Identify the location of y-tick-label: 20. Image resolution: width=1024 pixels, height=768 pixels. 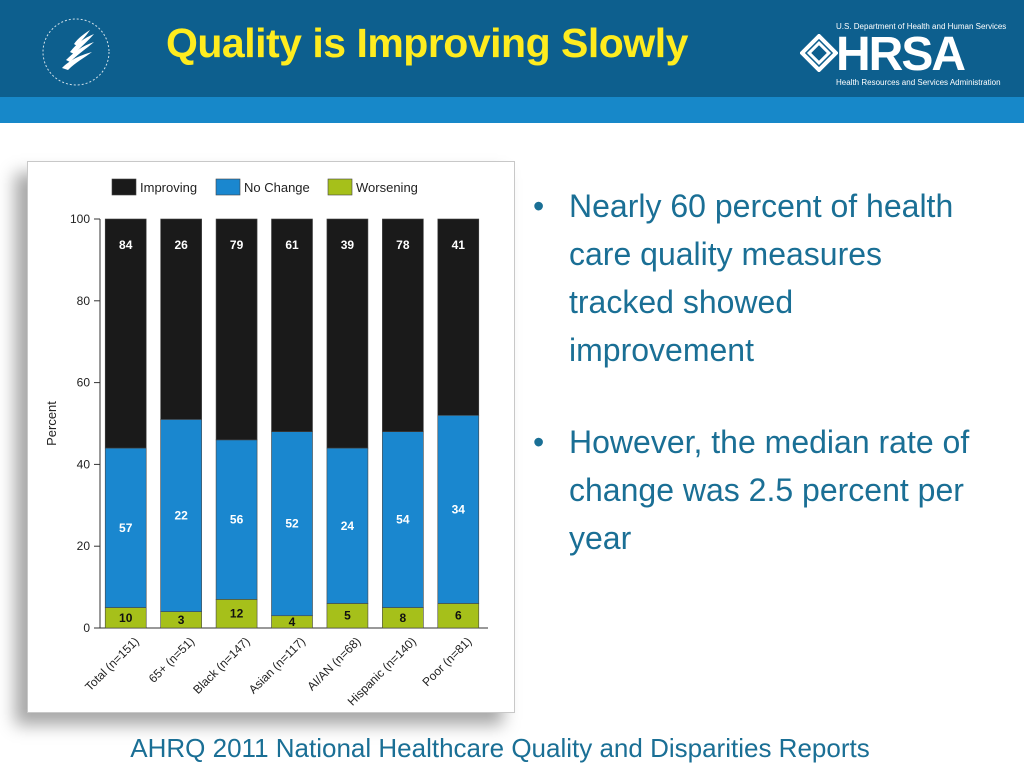
(84, 546).